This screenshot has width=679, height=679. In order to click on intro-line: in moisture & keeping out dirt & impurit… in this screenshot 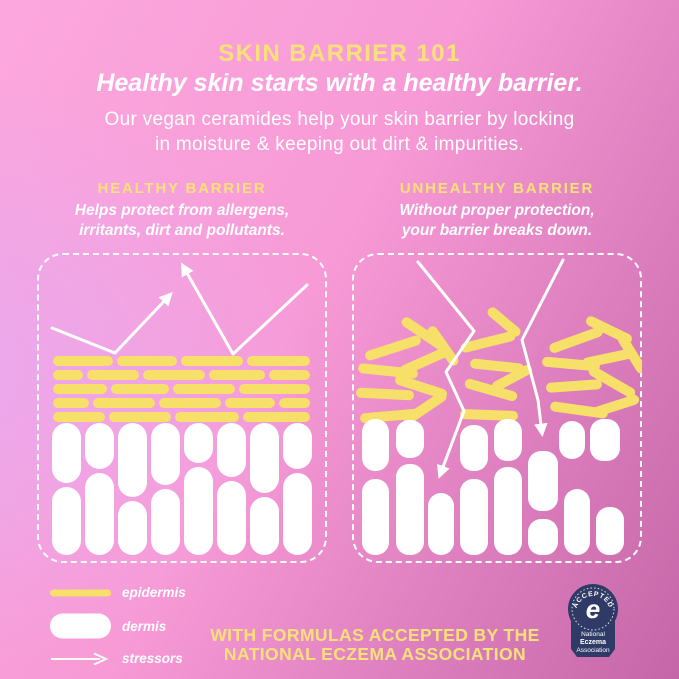, I will do `click(339, 145)`.